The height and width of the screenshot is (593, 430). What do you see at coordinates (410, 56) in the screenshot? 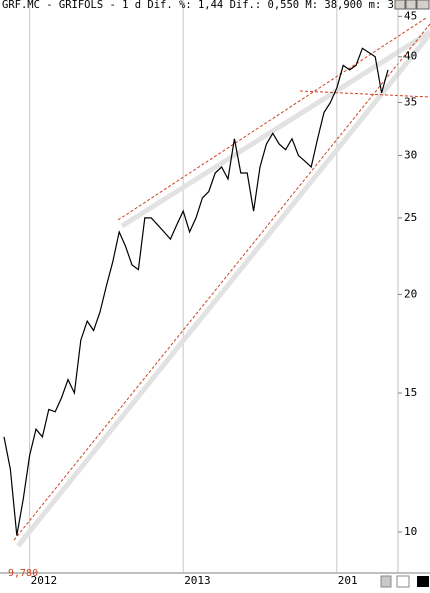
I see `y-tick-label: 40` at bounding box center [410, 56].